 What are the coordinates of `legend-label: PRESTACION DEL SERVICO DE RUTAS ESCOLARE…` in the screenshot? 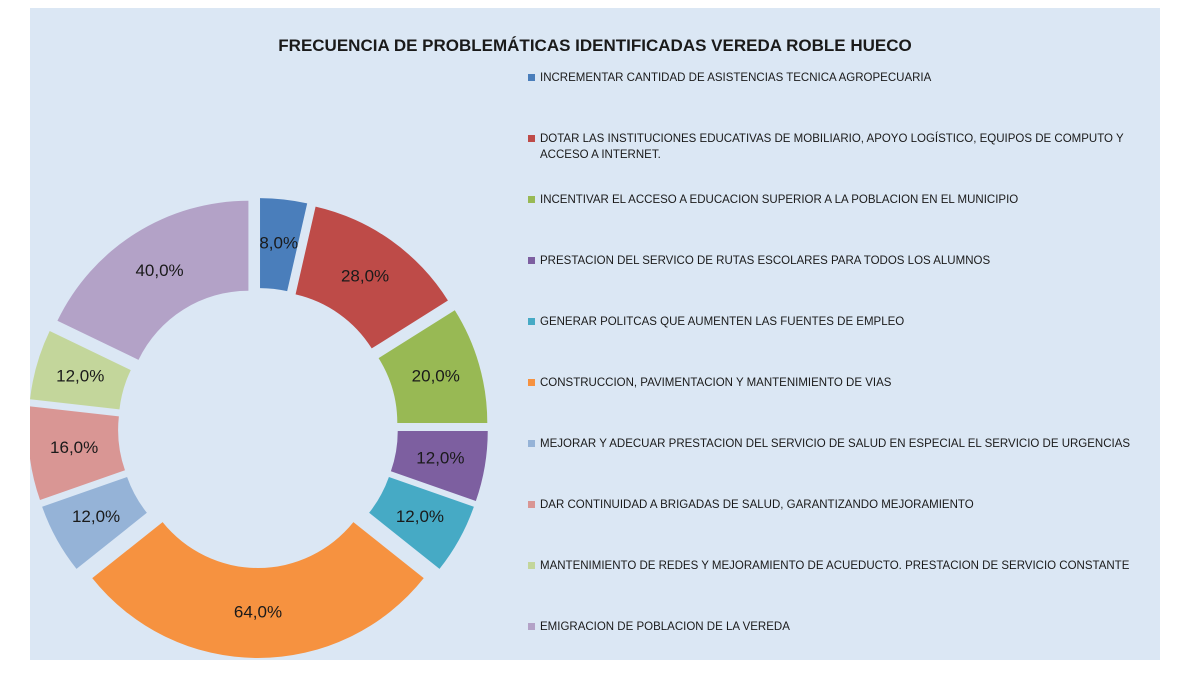 It's located at (765, 261).